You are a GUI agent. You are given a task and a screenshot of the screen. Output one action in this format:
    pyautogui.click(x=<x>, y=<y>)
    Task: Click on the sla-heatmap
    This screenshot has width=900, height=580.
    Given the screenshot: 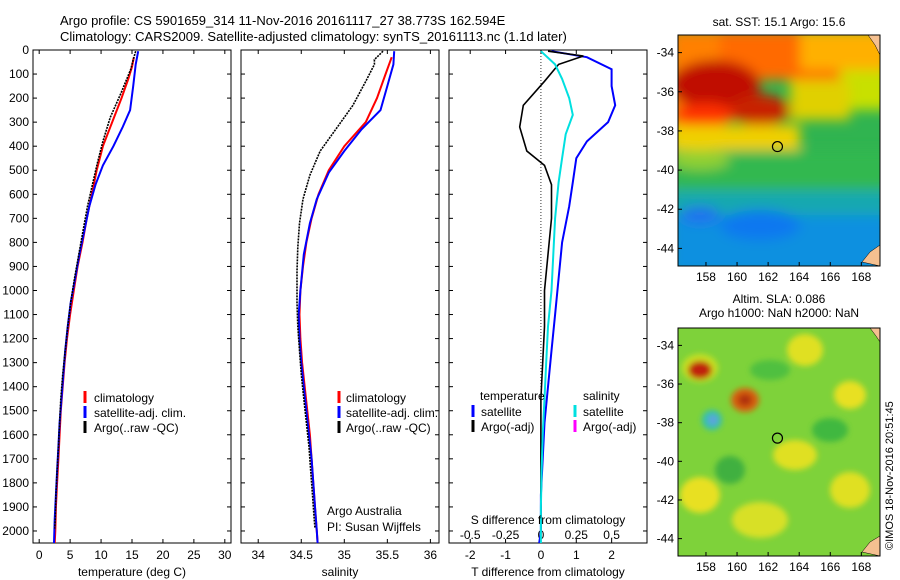 What is the action you would take?
    pyautogui.click(x=779, y=442)
    